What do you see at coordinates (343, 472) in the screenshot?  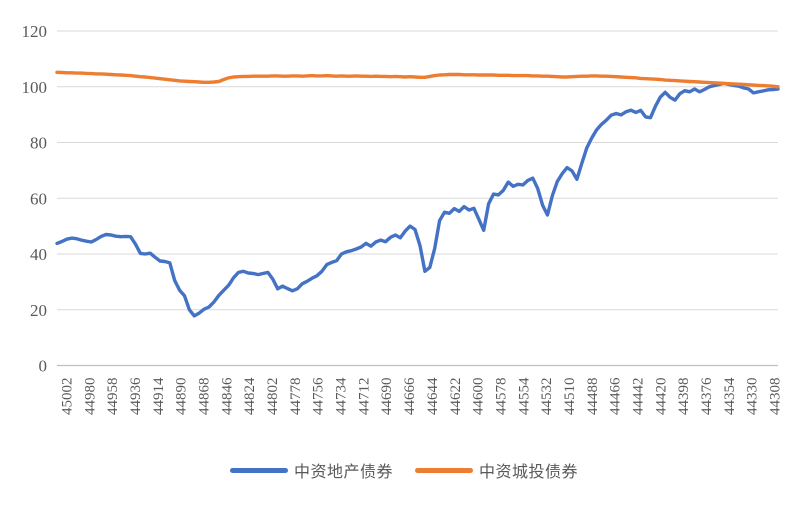 I see `legend-label-property-bonds: 中资地产债券` at bounding box center [343, 472].